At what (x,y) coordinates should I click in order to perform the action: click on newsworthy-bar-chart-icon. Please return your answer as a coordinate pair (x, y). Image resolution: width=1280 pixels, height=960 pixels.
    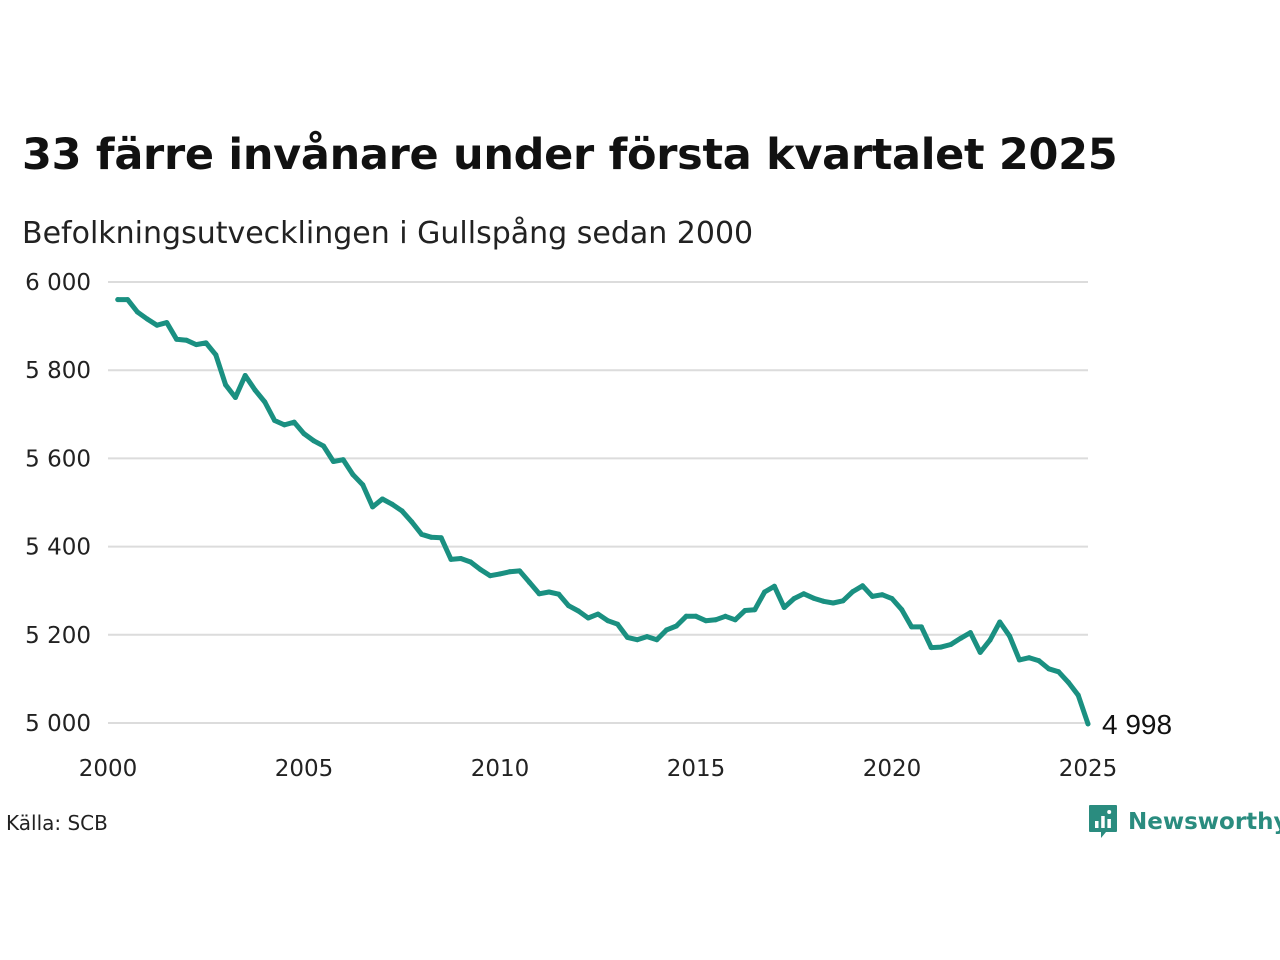
    Looking at the image, I should click on (1103, 821).